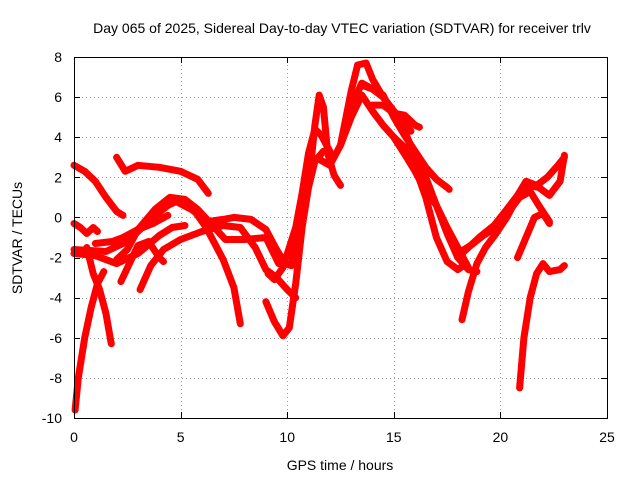 The height and width of the screenshot is (480, 640). What do you see at coordinates (607, 437) in the screenshot?
I see `x-tick-label: 25` at bounding box center [607, 437].